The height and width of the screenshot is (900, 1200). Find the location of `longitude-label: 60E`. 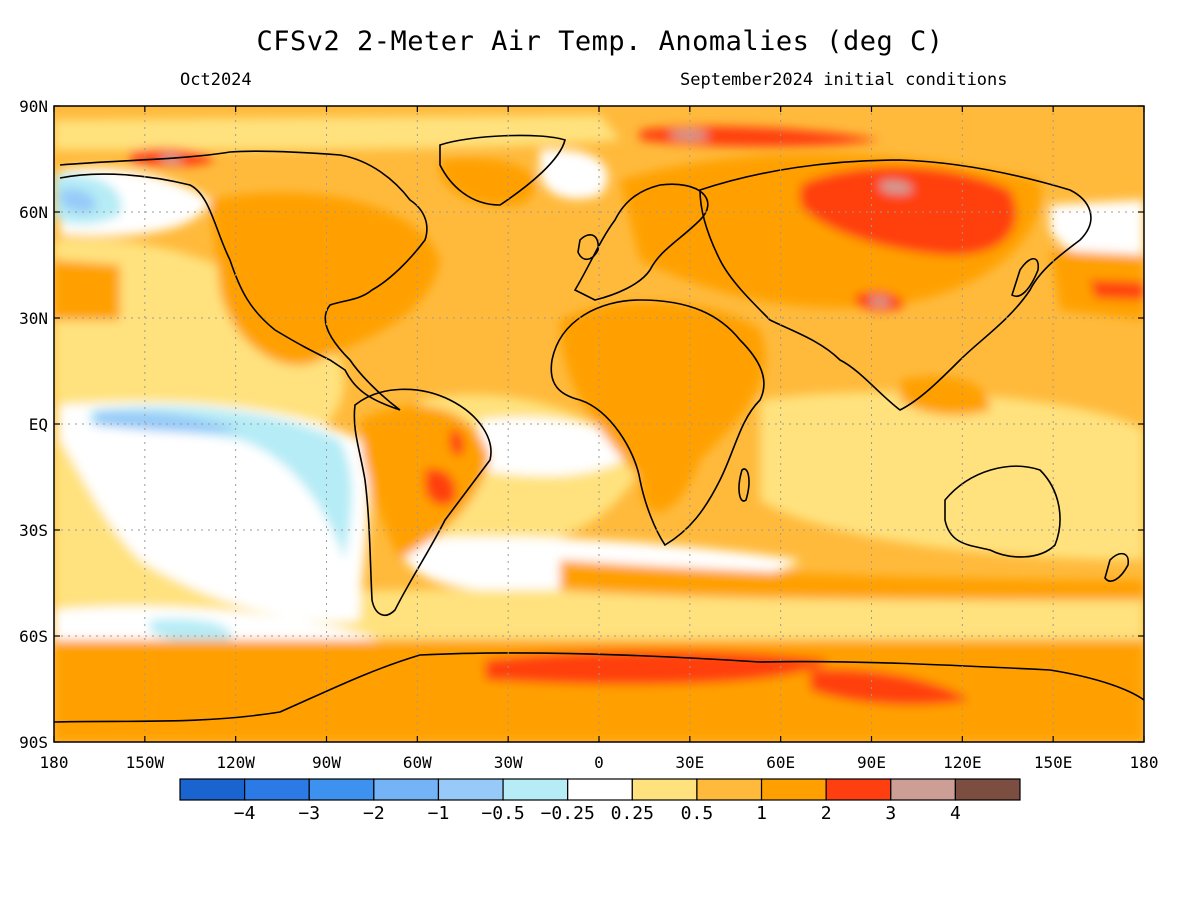

longitude-label: 60E is located at coordinates (780, 762).